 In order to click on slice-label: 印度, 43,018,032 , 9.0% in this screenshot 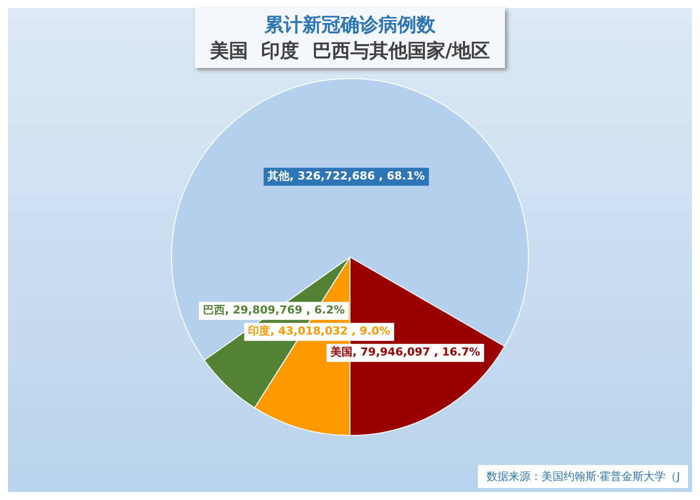, I will do `click(319, 331)`.